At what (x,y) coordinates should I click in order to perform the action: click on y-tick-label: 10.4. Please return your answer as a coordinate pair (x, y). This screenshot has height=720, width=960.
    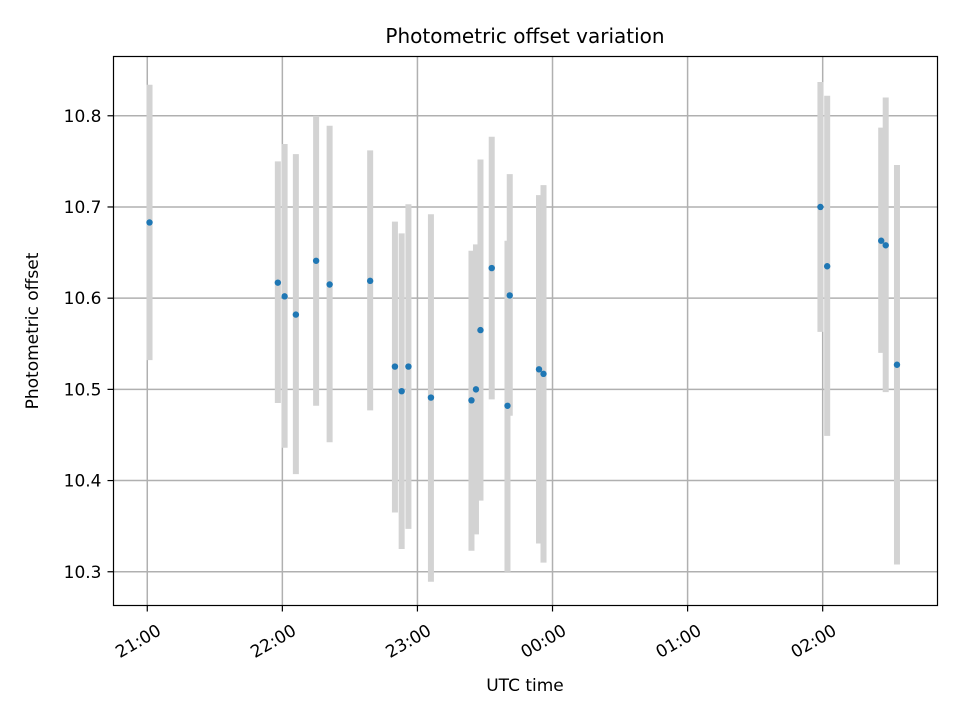
    Looking at the image, I should click on (83, 482).